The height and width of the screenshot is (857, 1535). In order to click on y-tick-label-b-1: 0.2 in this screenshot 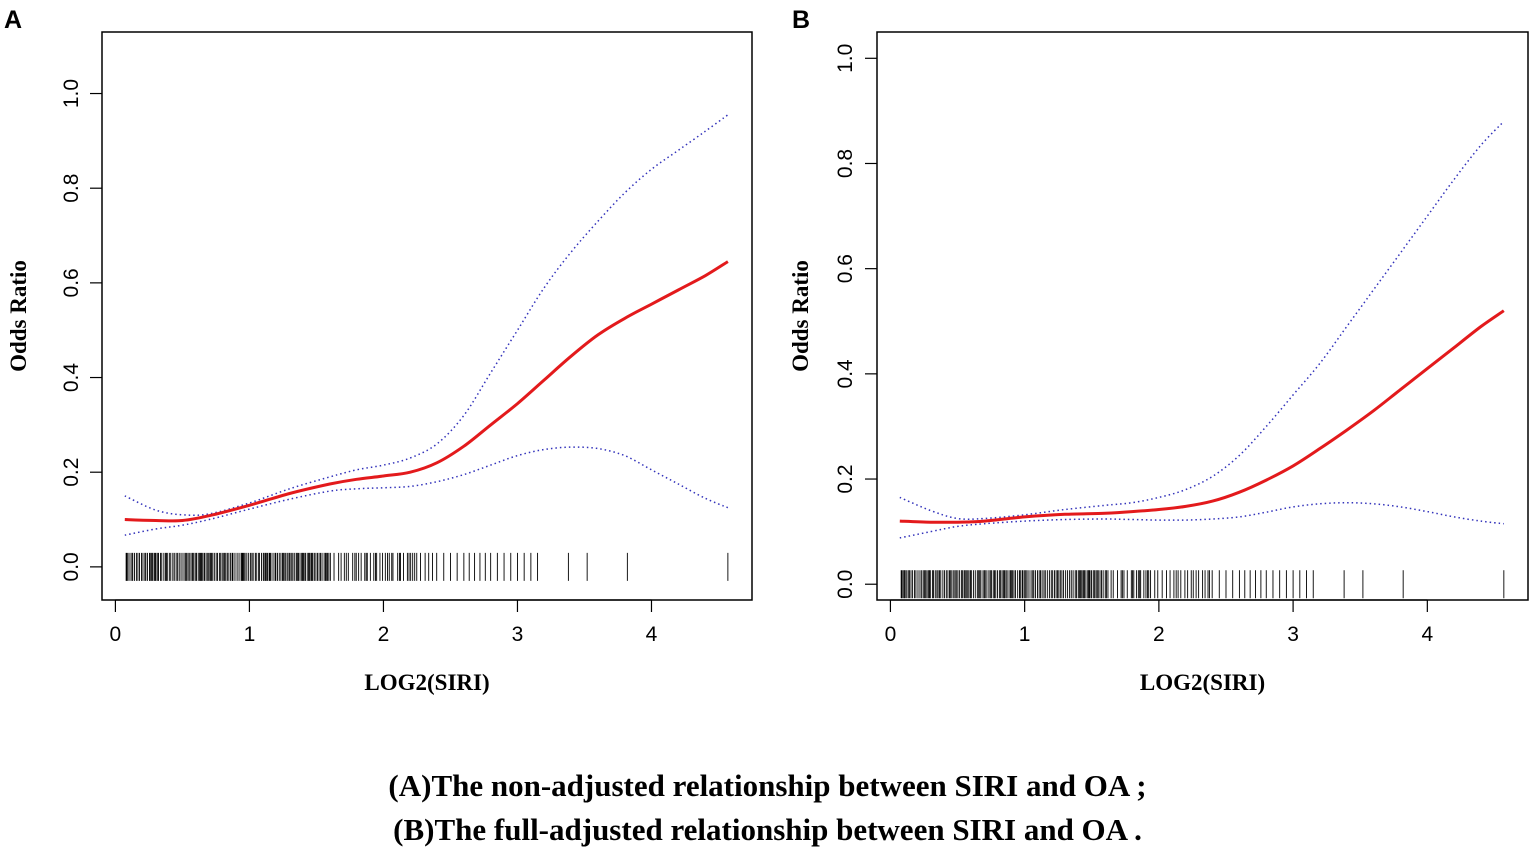, I will do `click(845, 478)`.